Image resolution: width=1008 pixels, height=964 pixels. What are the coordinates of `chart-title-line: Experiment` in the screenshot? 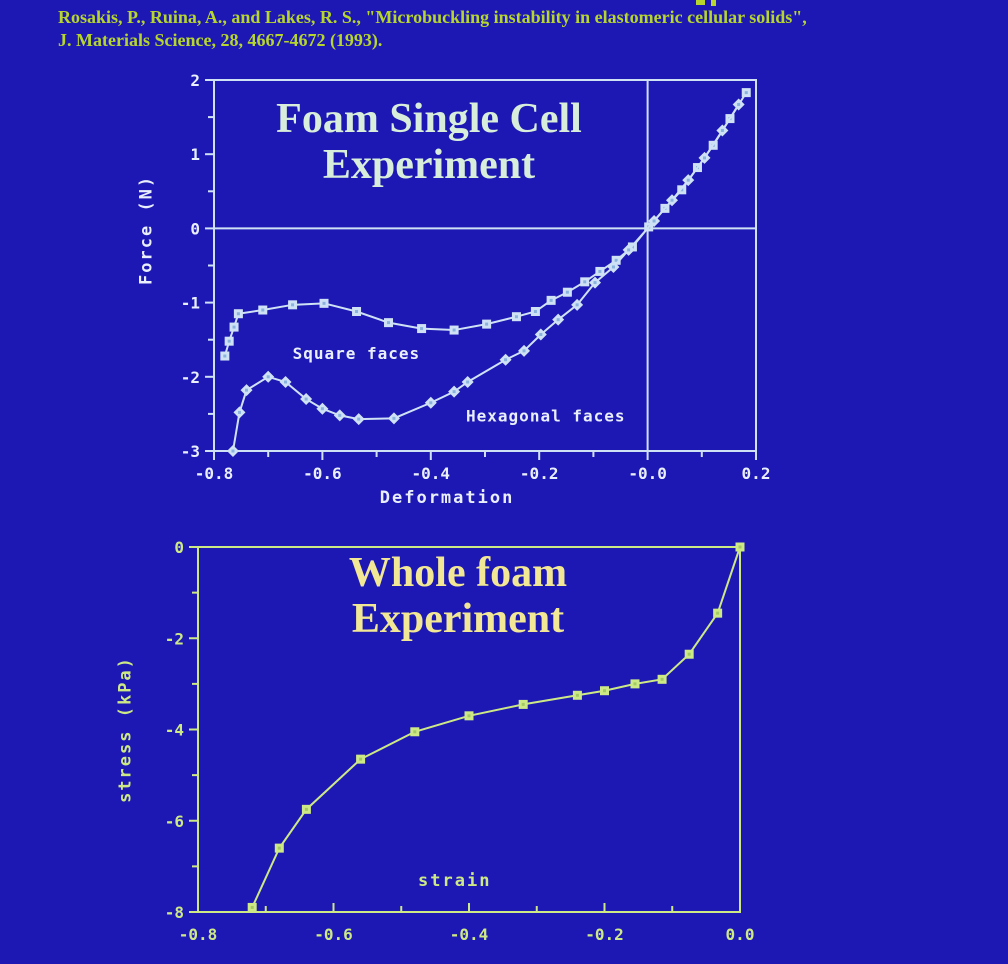 It's located at (458, 619).